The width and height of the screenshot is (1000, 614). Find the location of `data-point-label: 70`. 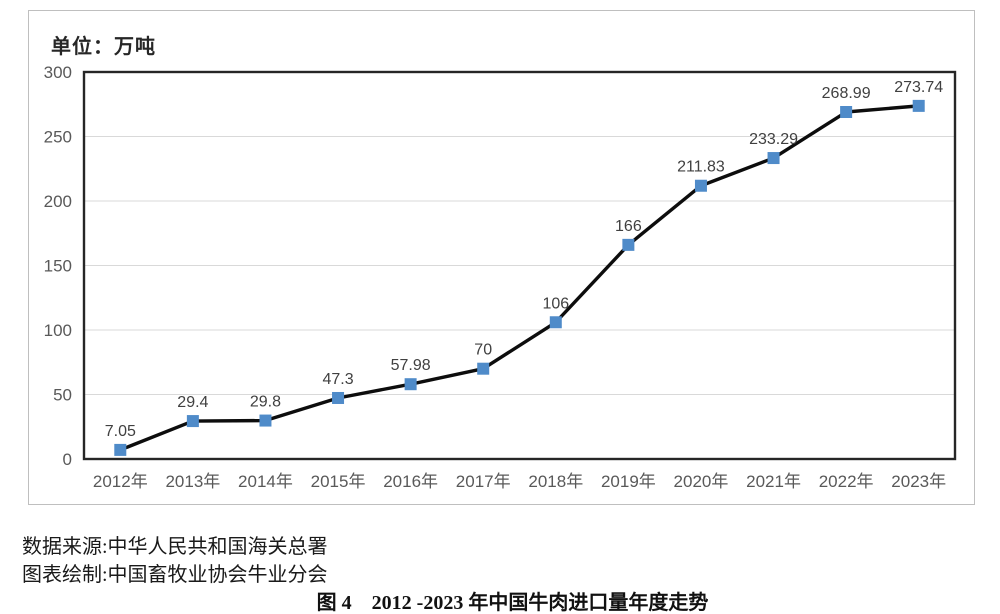

data-point-label: 70 is located at coordinates (483, 350).